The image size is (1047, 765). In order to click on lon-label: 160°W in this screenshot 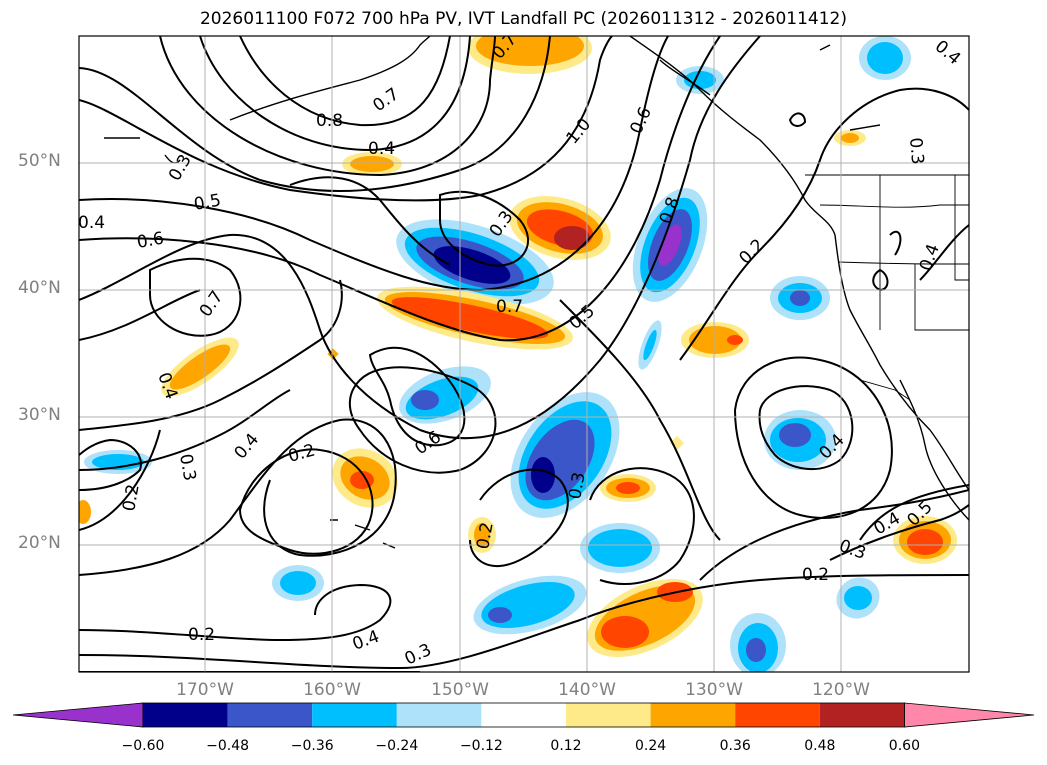, I will do `click(332, 690)`.